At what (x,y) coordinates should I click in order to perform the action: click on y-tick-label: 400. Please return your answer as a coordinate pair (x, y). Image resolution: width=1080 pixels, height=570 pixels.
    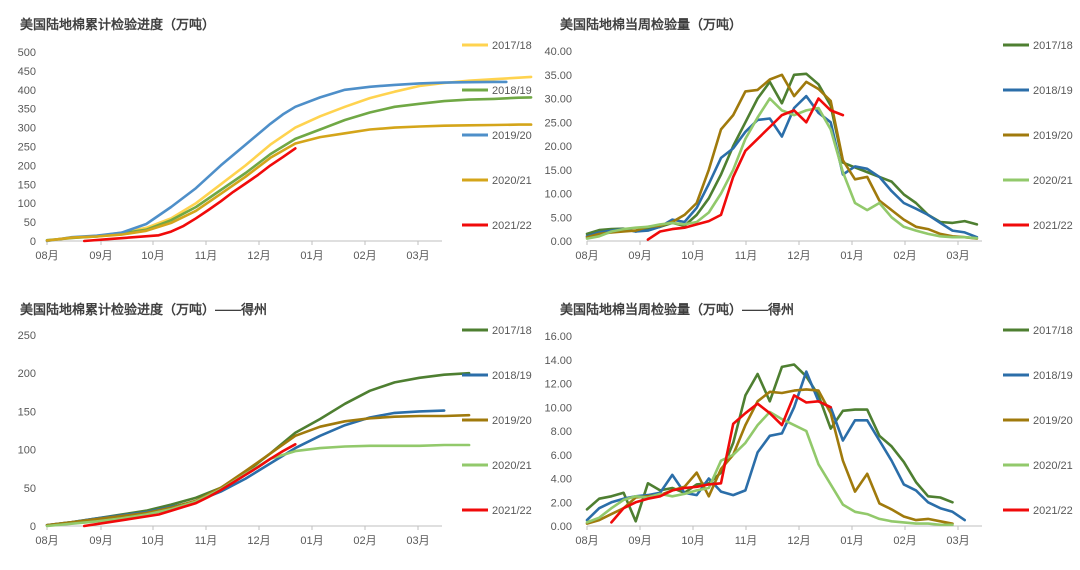
    Looking at the image, I should click on (27, 91).